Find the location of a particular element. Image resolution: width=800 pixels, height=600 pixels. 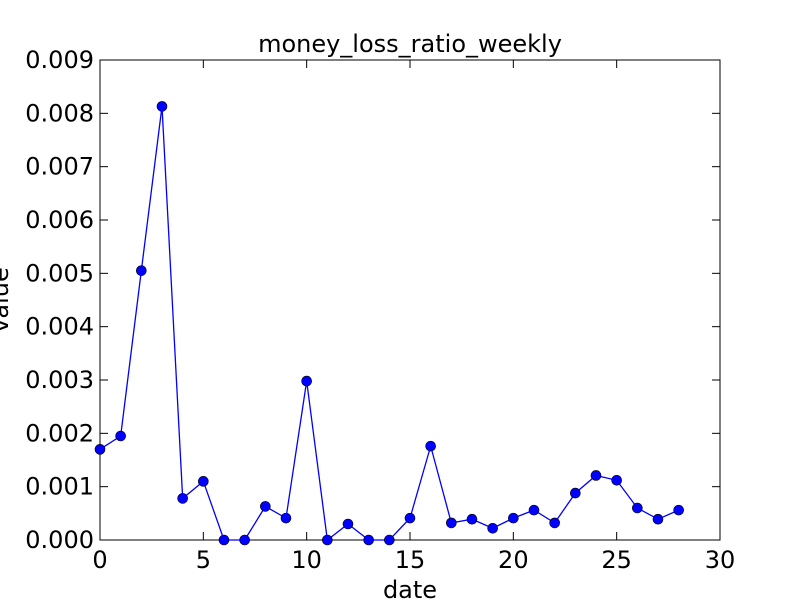

x-tick-label: 10 is located at coordinates (306, 560).